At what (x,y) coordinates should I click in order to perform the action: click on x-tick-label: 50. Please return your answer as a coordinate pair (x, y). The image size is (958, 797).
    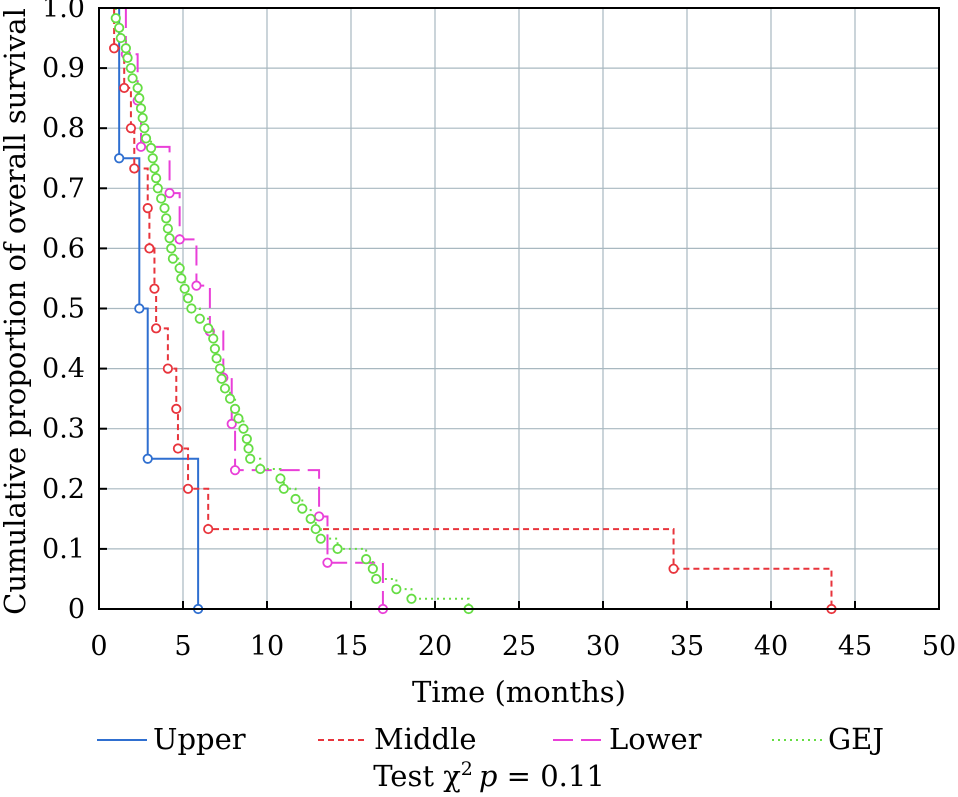
    Looking at the image, I should click on (939, 646).